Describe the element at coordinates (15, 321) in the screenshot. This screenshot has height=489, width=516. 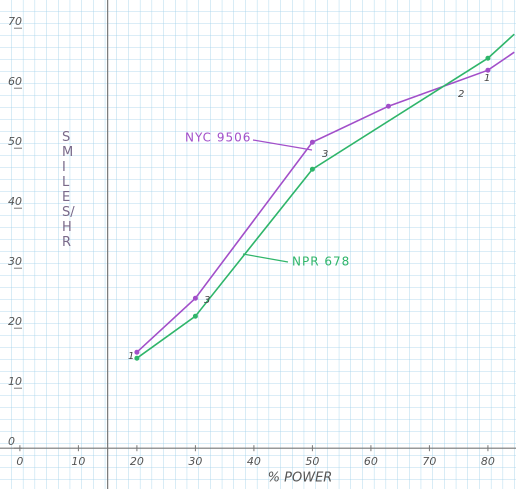
I see `y-tick-label: 20` at that location.